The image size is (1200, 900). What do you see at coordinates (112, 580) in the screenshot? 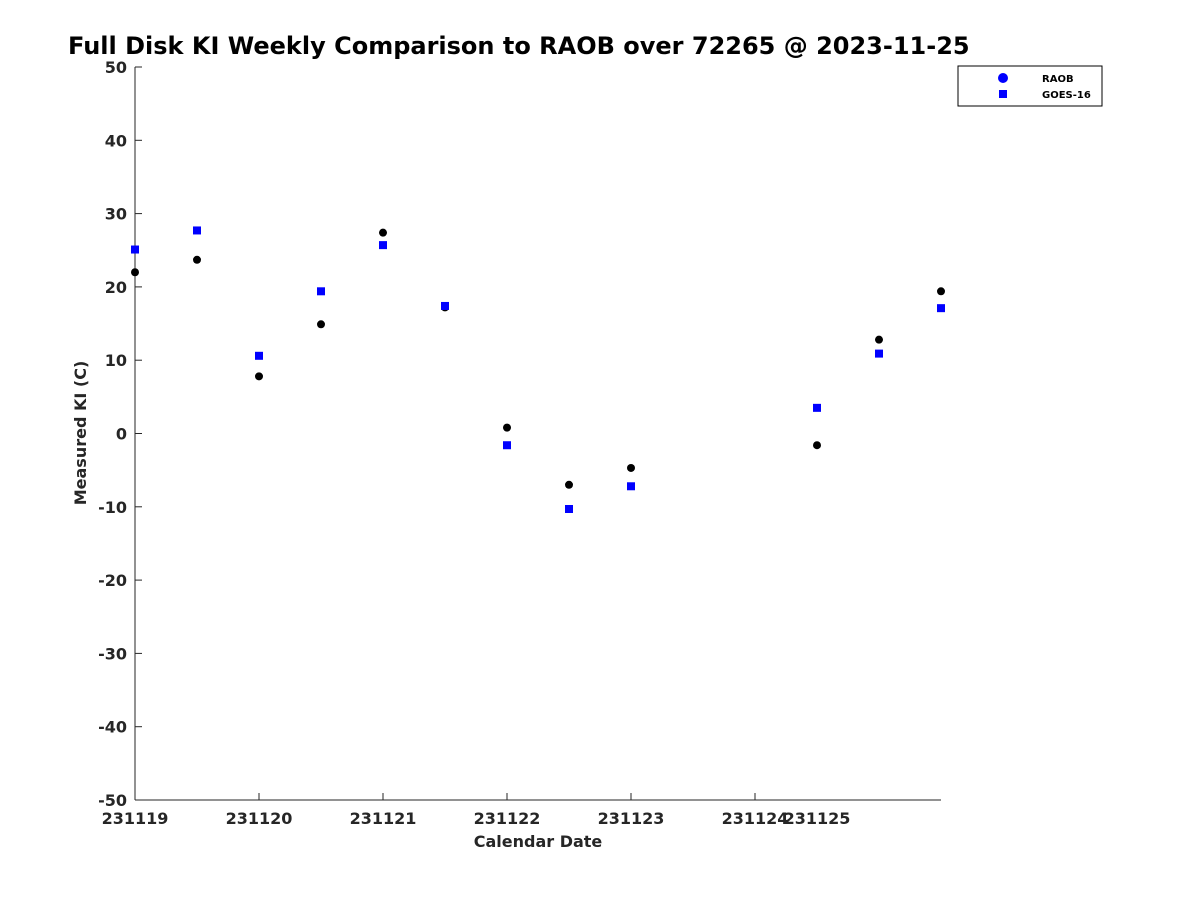
I see `y-tick-label: -20` at bounding box center [112, 580].